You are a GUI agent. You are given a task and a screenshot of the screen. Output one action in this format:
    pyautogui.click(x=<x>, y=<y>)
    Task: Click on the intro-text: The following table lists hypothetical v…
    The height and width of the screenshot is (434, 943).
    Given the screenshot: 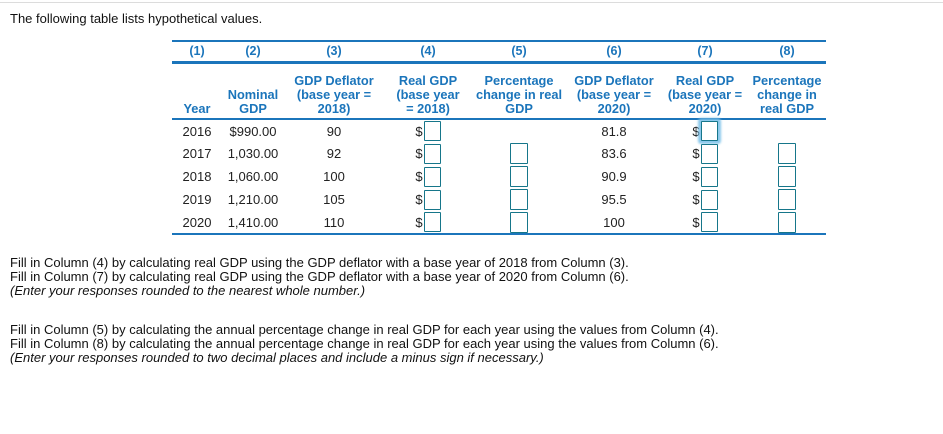 What is the action you would take?
    pyautogui.click(x=136, y=18)
    